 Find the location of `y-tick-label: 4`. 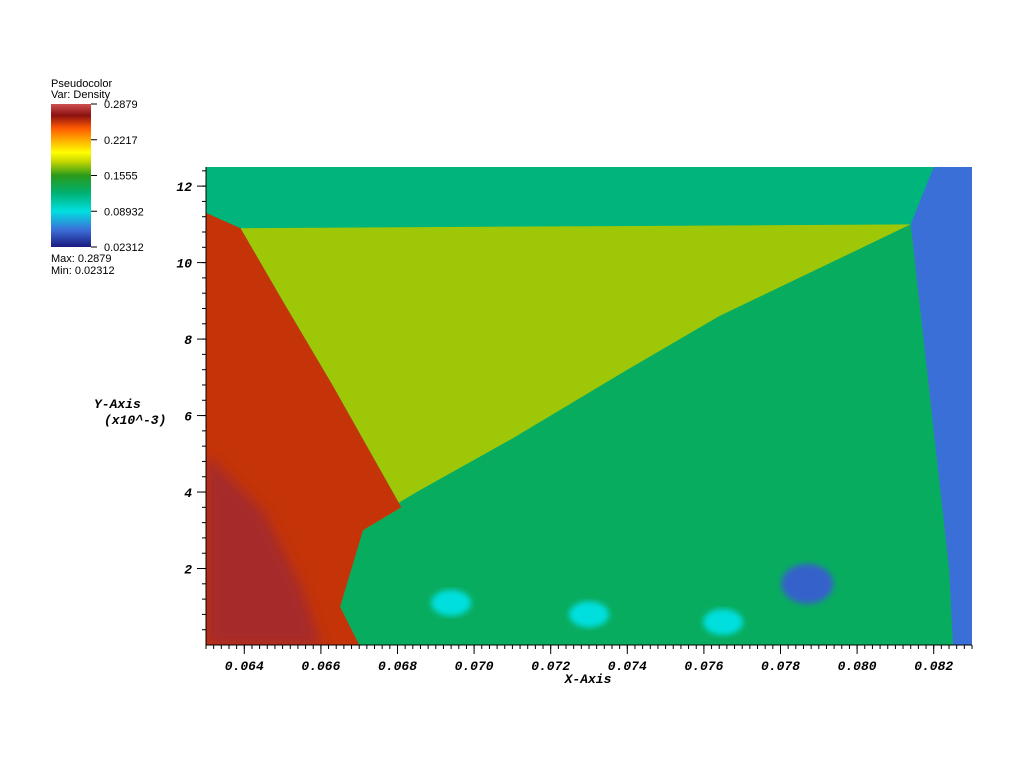

y-tick-label: 4 is located at coordinates (188, 493).